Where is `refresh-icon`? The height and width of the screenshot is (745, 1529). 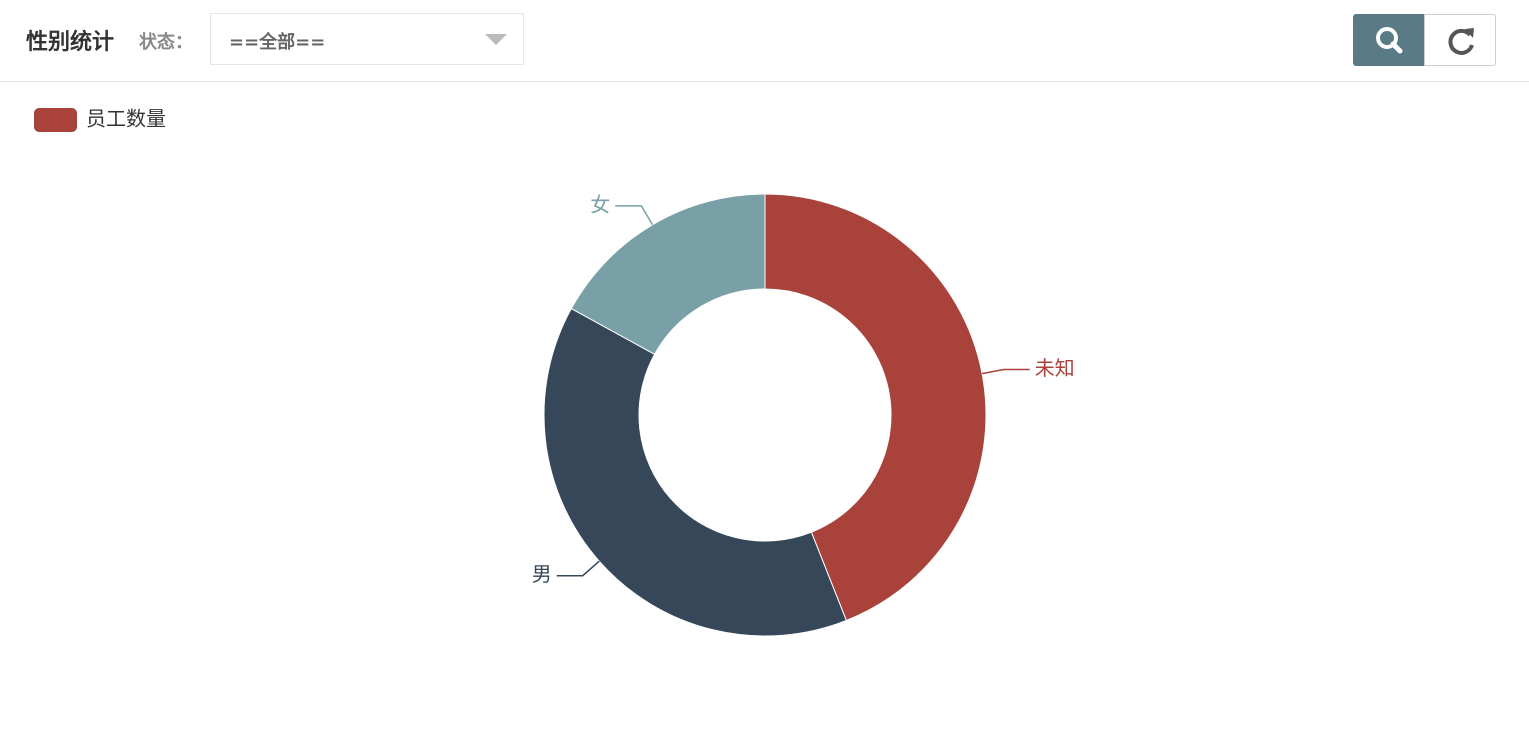
refresh-icon is located at coordinates (1461, 41).